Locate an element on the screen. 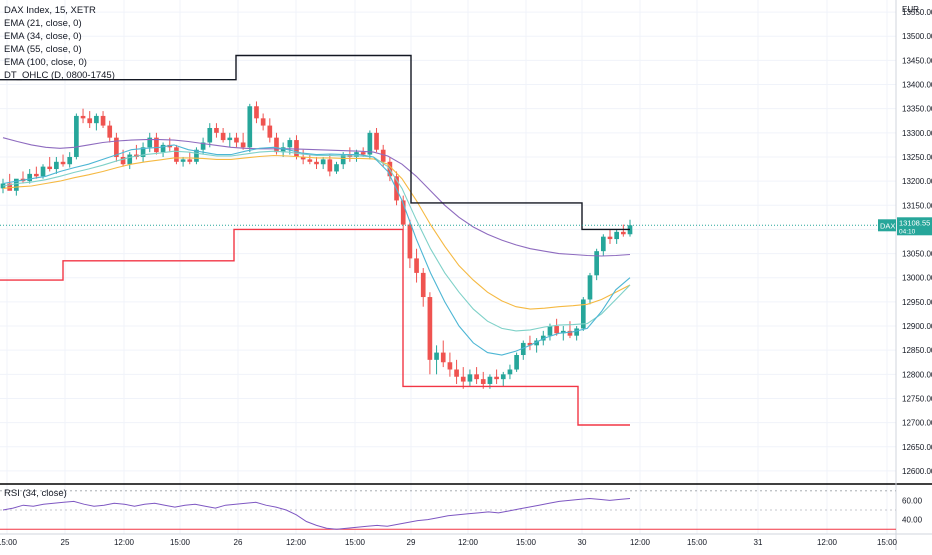  legend-study-ema-55: EMA (55, close, 0) is located at coordinates (43, 49).